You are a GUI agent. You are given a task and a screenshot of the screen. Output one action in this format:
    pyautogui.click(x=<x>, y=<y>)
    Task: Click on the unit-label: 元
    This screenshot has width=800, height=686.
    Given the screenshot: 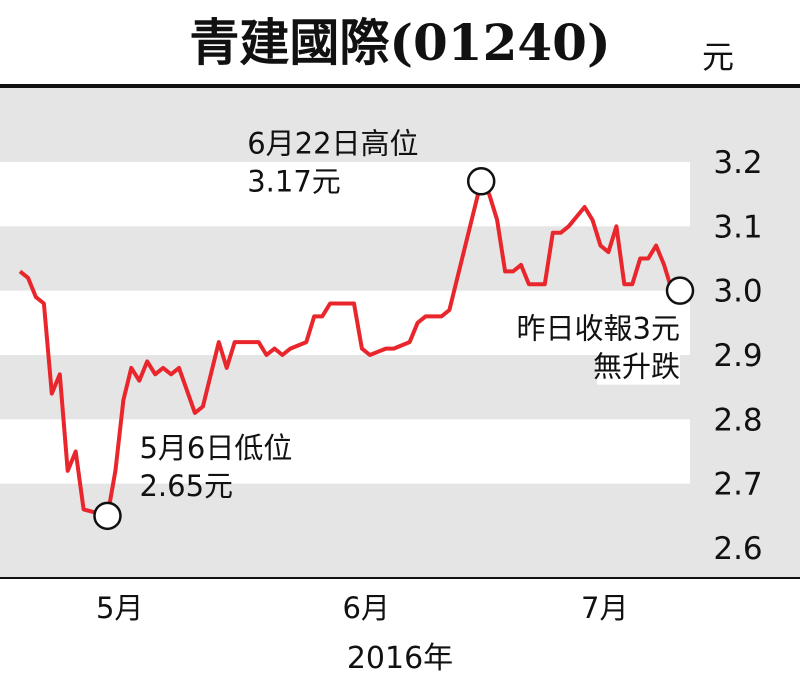 What is the action you would take?
    pyautogui.click(x=718, y=57)
    